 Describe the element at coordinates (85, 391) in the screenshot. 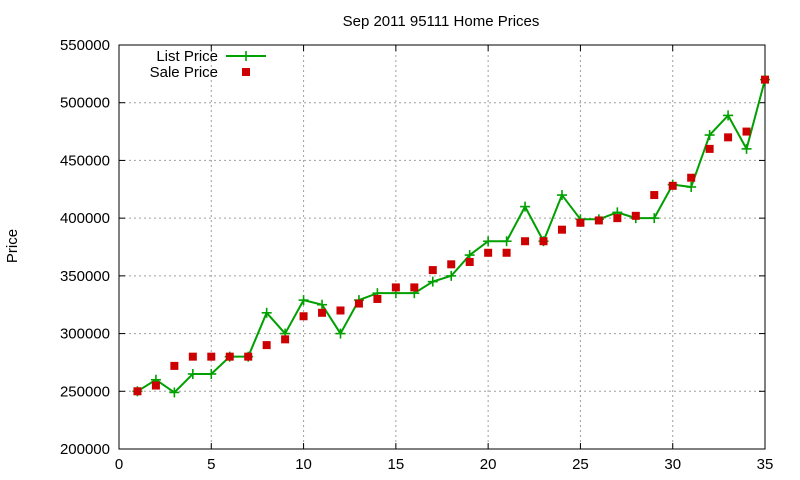

I see `y-tick-label: 250000` at that location.